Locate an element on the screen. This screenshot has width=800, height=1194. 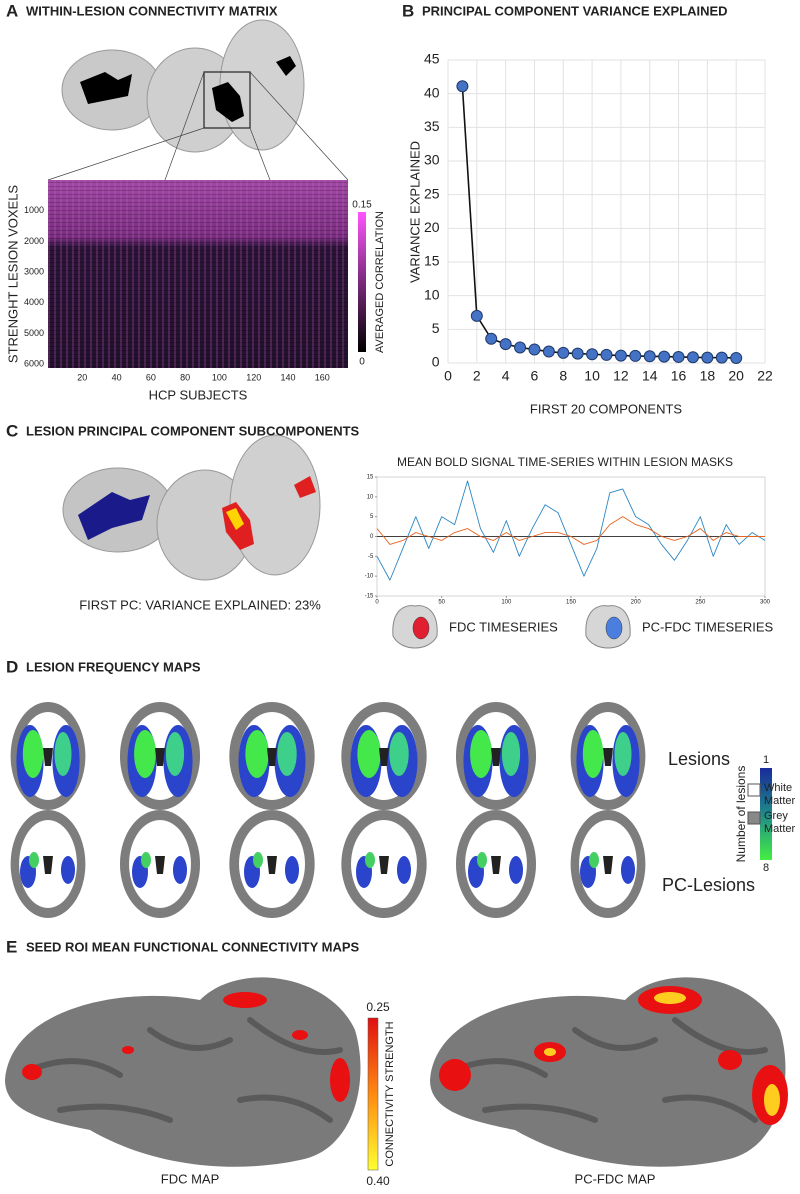
colorbar-tick: 0.25 is located at coordinates (378, 1007).